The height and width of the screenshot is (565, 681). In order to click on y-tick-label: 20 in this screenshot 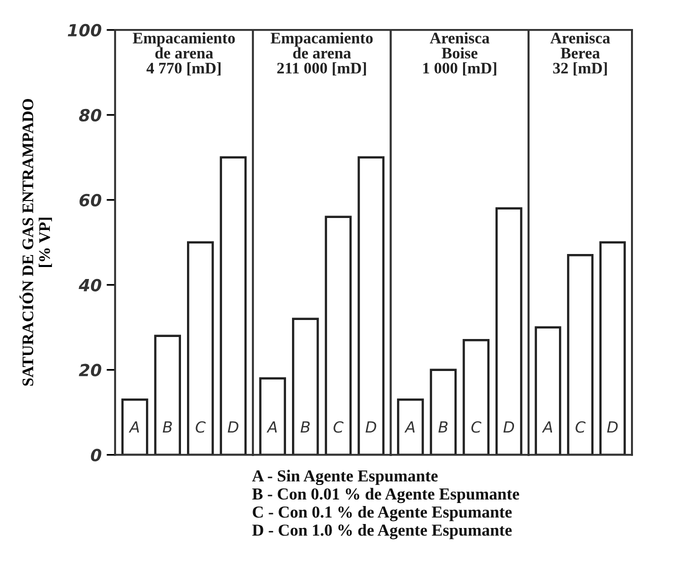, I will do `click(90, 370)`.